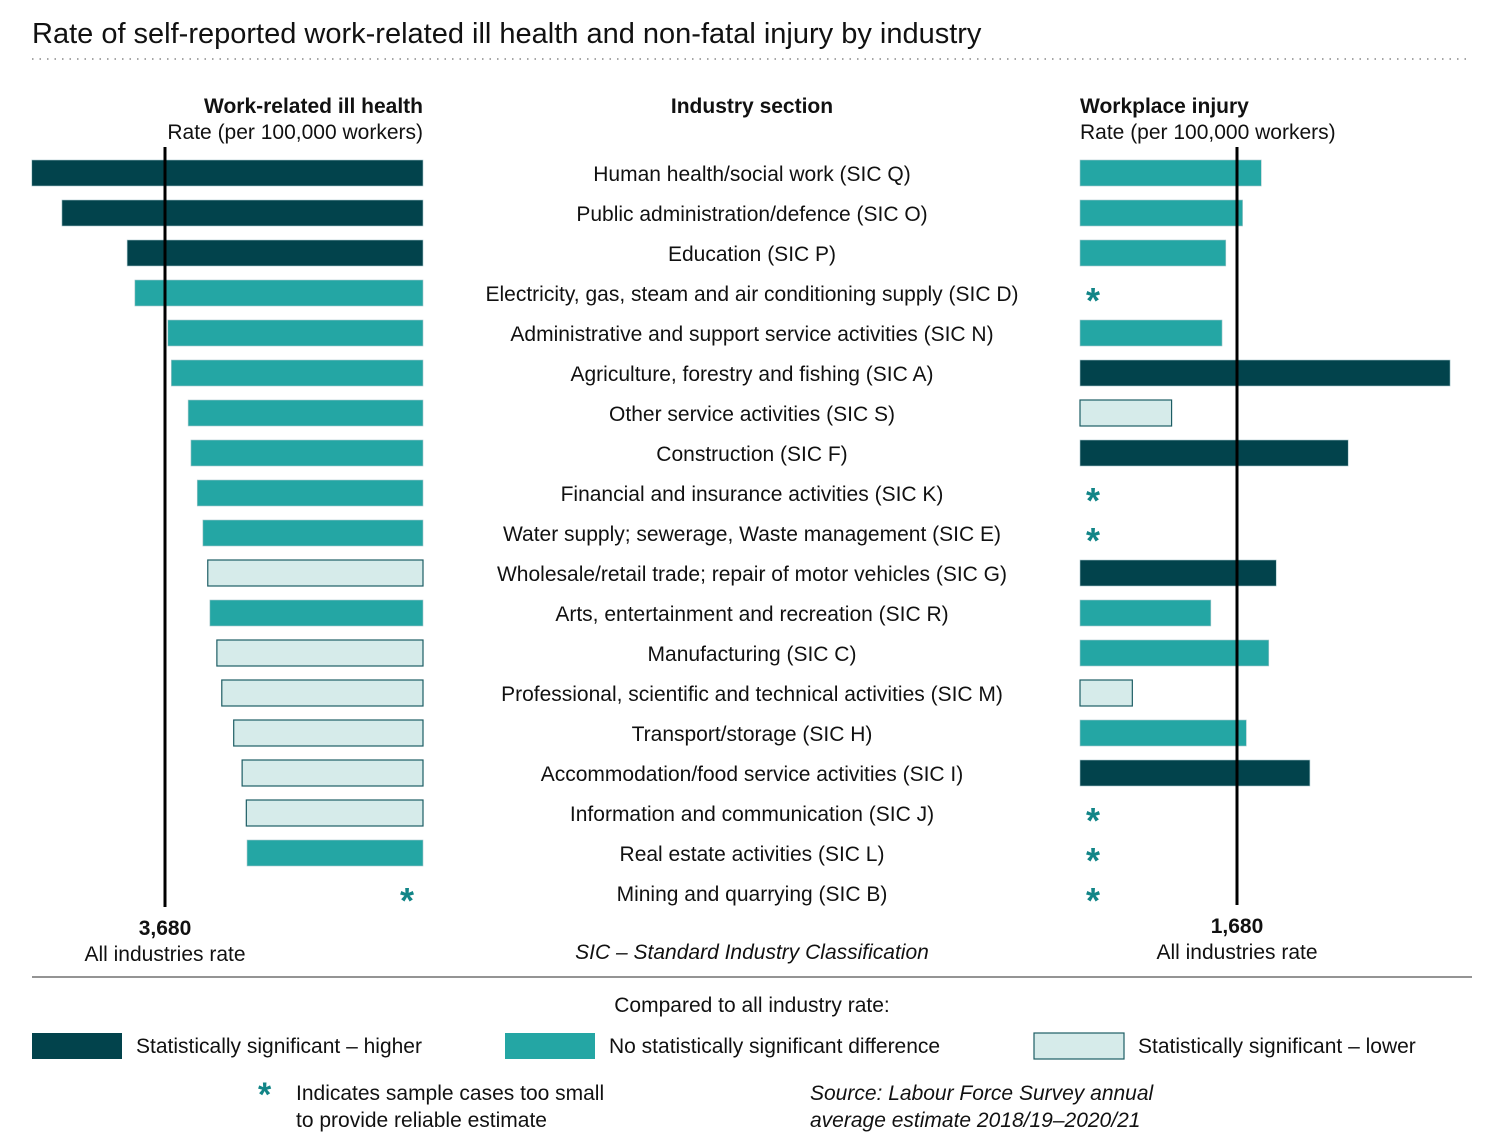 This screenshot has height=1146, width=1492. I want to click on category-label: Other service activities (SIC S), so click(752, 414).